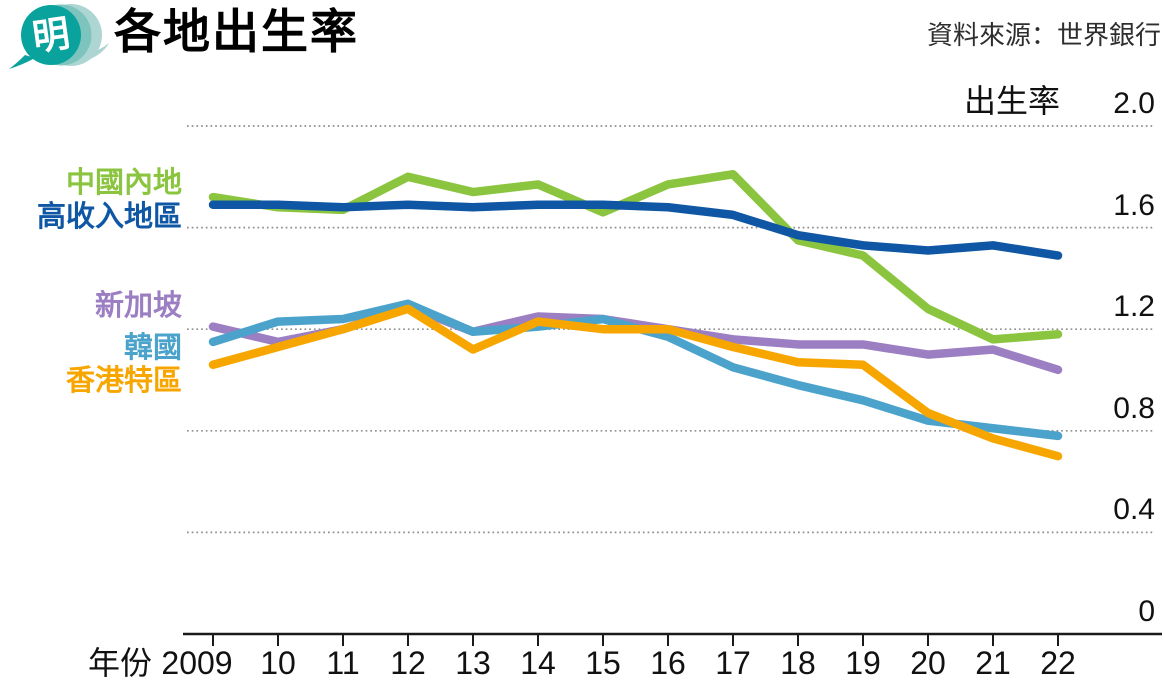 The image size is (1165, 682). Describe the element at coordinates (22, 62) in the screenshot. I see `logo-tail` at that location.